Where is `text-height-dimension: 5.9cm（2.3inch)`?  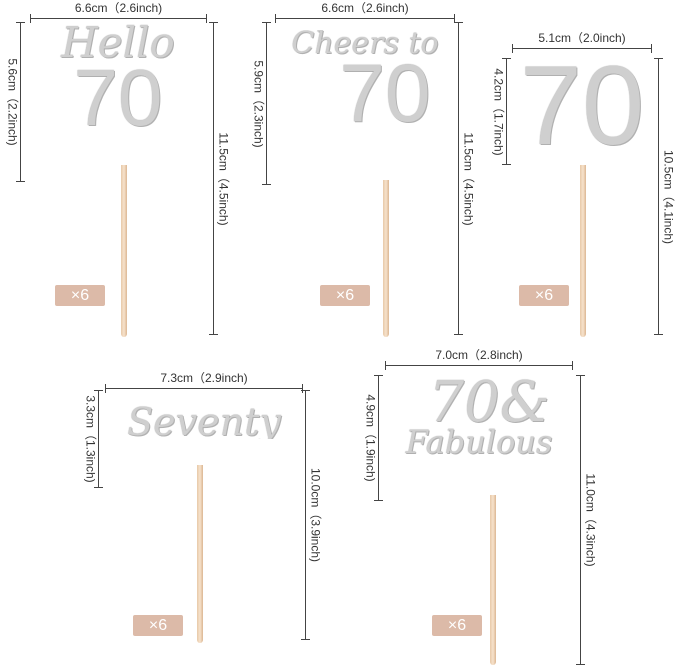 text-height-dimension: 5.9cm（2.3inch) is located at coordinates (261, 103).